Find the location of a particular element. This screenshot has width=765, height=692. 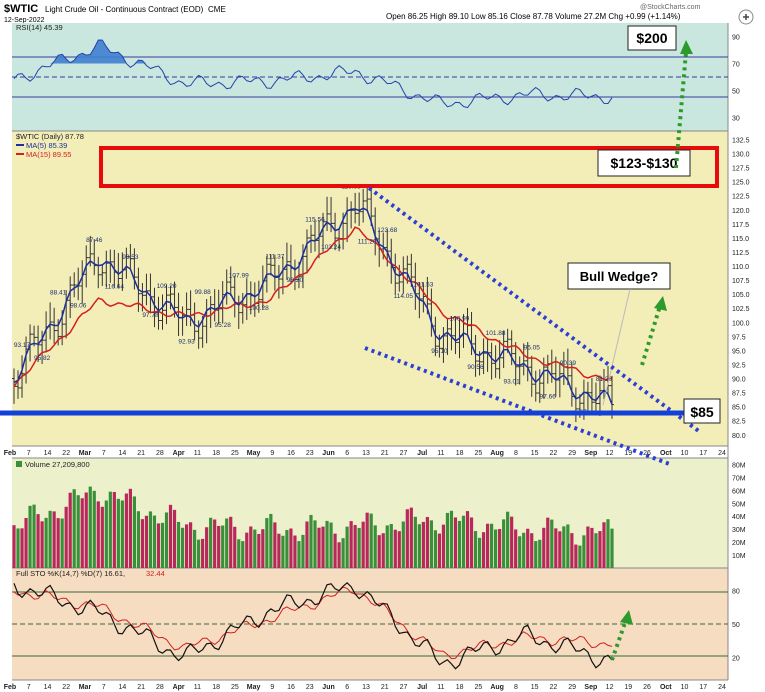

x-axis-label: 16 is located at coordinates (291, 687).